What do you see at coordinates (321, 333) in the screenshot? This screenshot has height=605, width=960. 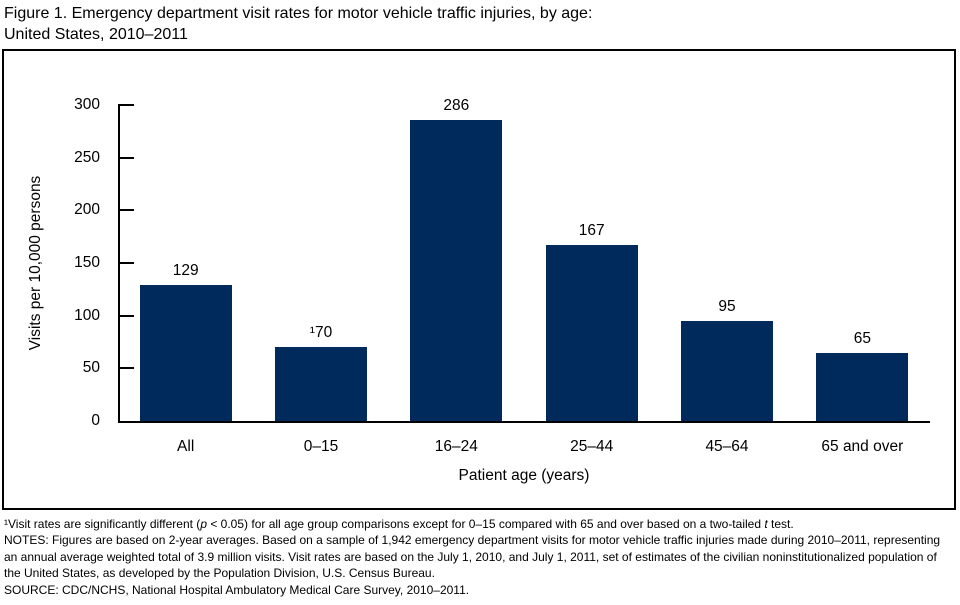 I see `bar-value-label: ¹70` at bounding box center [321, 333].